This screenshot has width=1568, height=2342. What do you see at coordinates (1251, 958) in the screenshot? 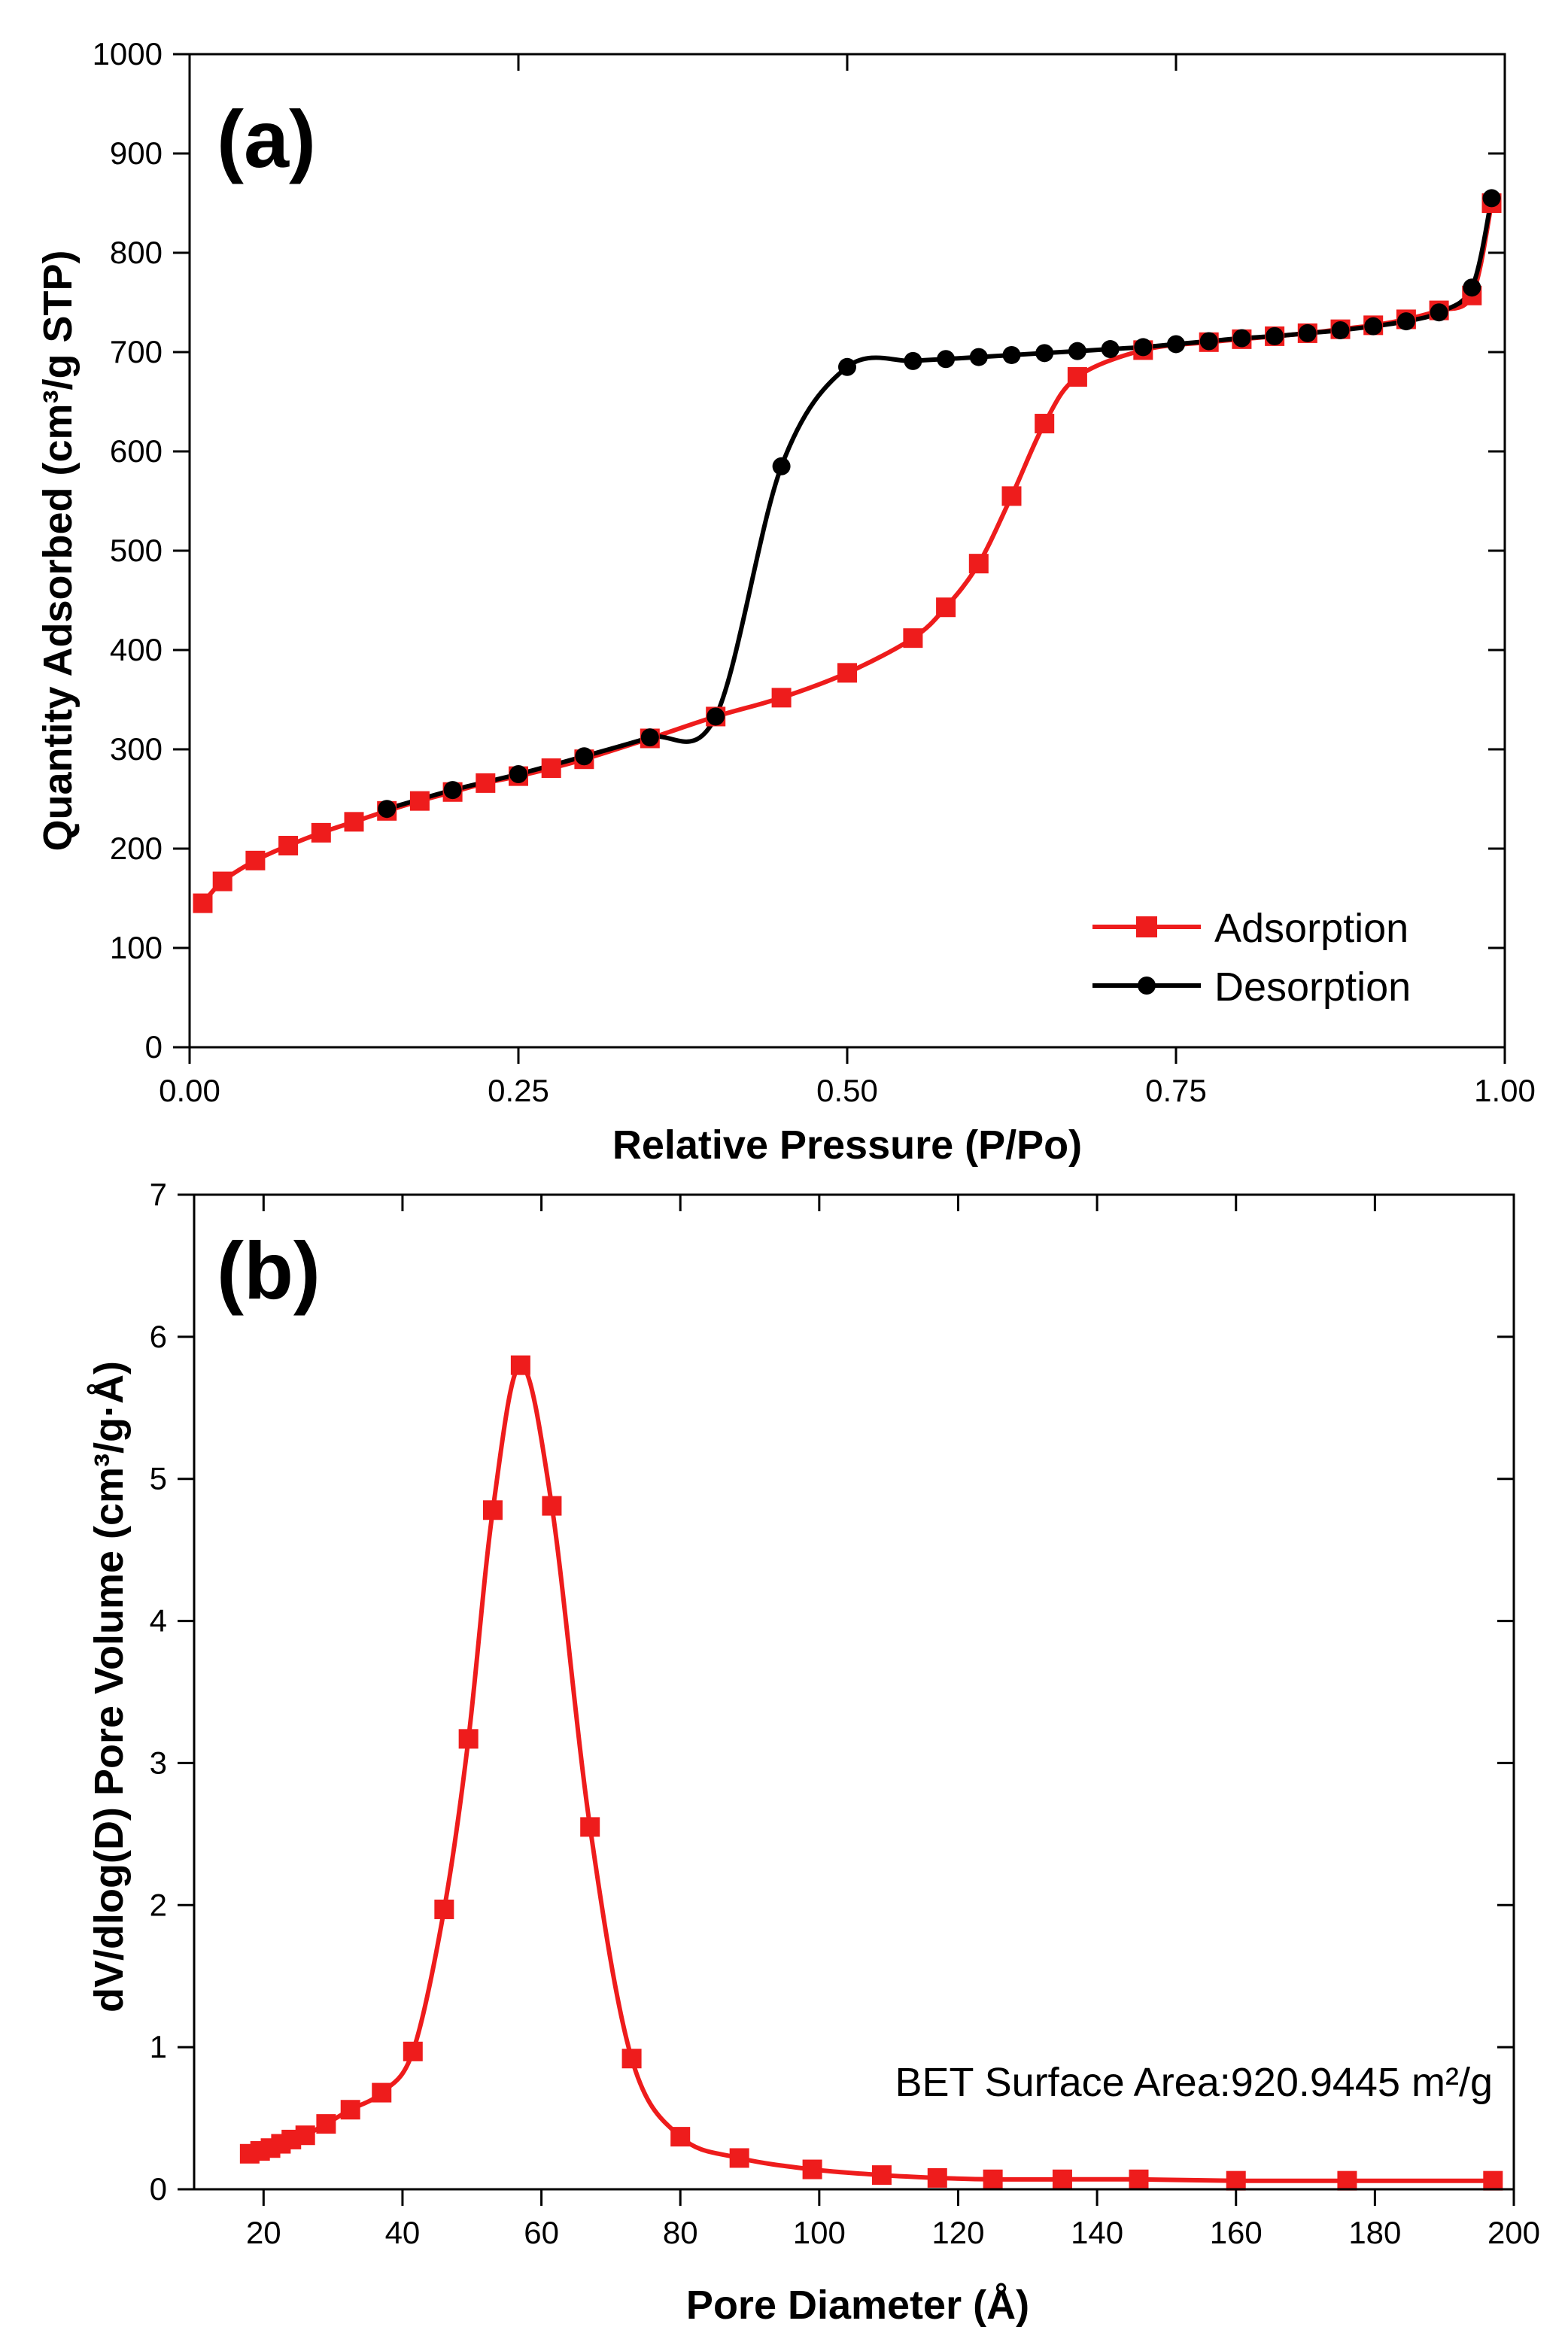
I see `panel-a-legend: Adsorption Desorption` at bounding box center [1251, 958].